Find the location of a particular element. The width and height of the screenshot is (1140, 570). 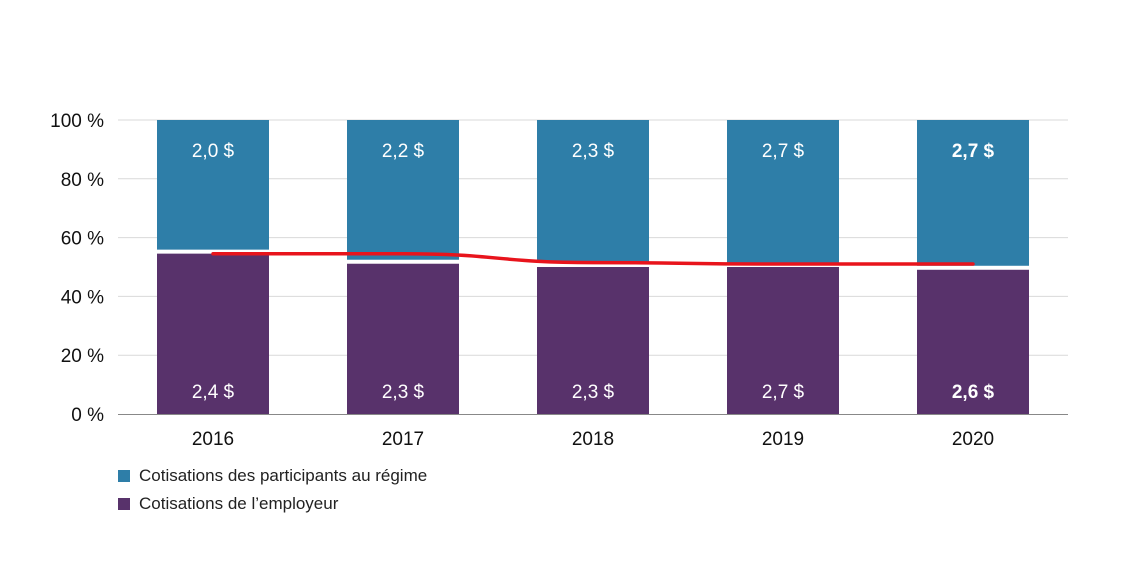

y-tick-label: 0 % is located at coordinates (87, 415).